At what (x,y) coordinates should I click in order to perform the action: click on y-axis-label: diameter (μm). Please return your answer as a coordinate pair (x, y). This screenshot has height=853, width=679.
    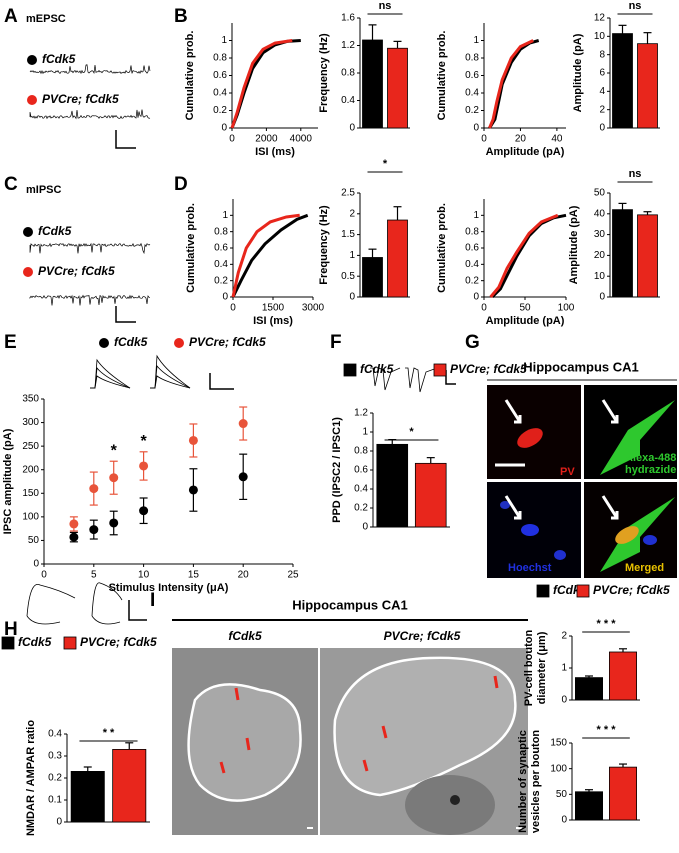
    Looking at the image, I should click on (542, 667).